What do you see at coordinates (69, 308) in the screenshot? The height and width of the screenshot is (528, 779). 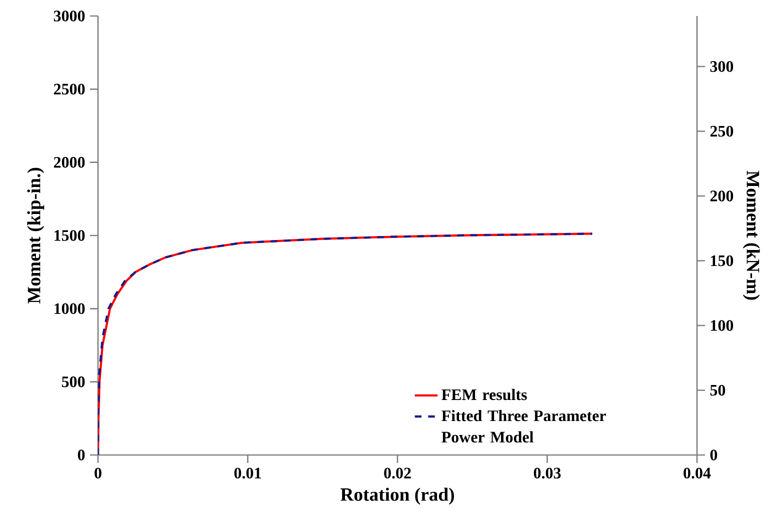 I see `y-tick-label: 1000` at bounding box center [69, 308].